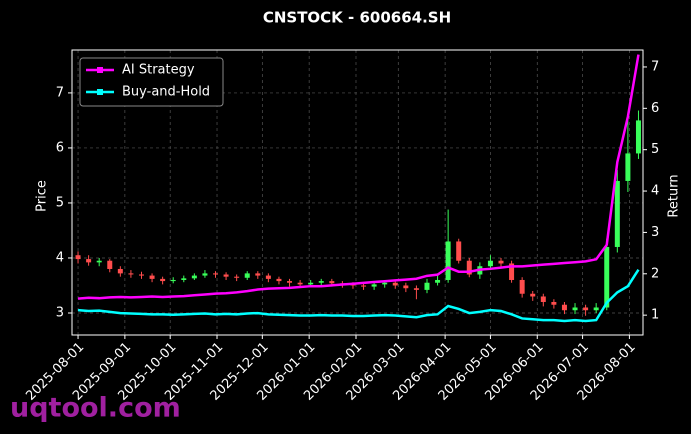  I want to click on legend-label: Buy-and-Hold, so click(166, 92).